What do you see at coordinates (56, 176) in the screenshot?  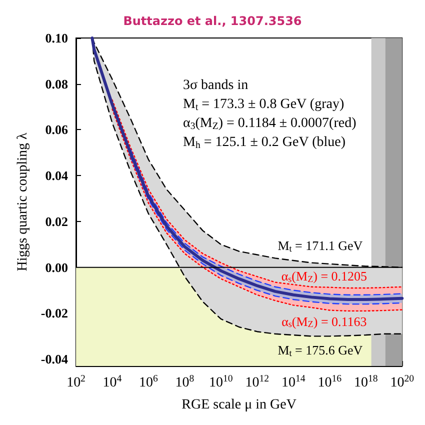 I see `y-tick-label: 0.04` at bounding box center [56, 176].